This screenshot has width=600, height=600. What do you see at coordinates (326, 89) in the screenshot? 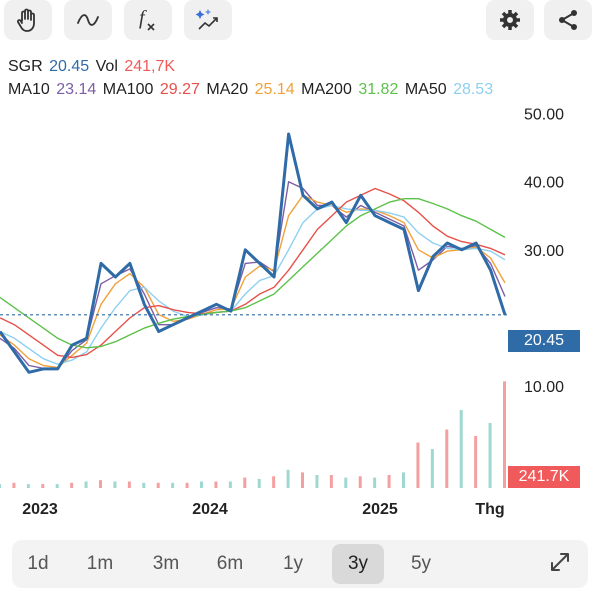
I see `ma200-label: MA200` at bounding box center [326, 89].